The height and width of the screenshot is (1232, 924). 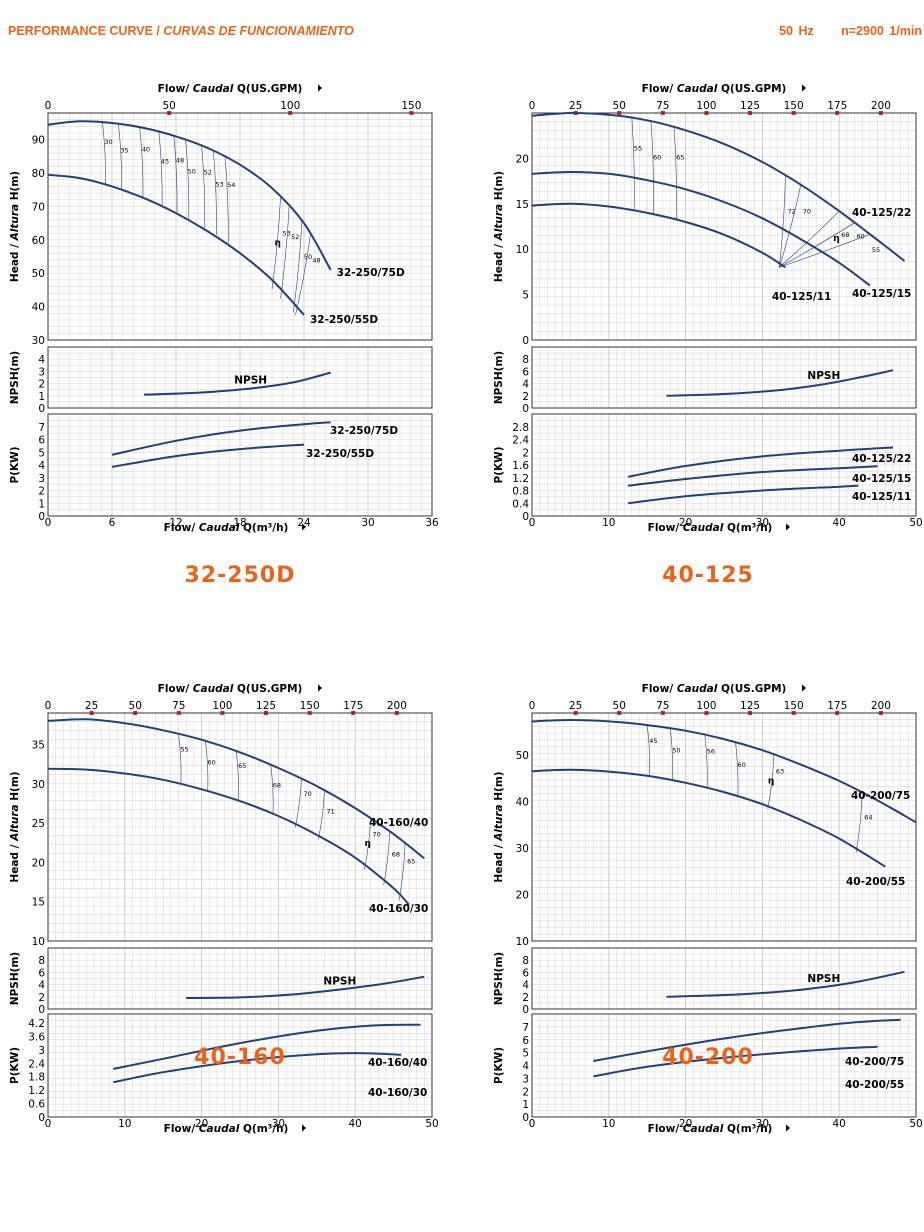 What do you see at coordinates (41, 961) in the screenshot?
I see `npsh-tick-label: 8` at bounding box center [41, 961].